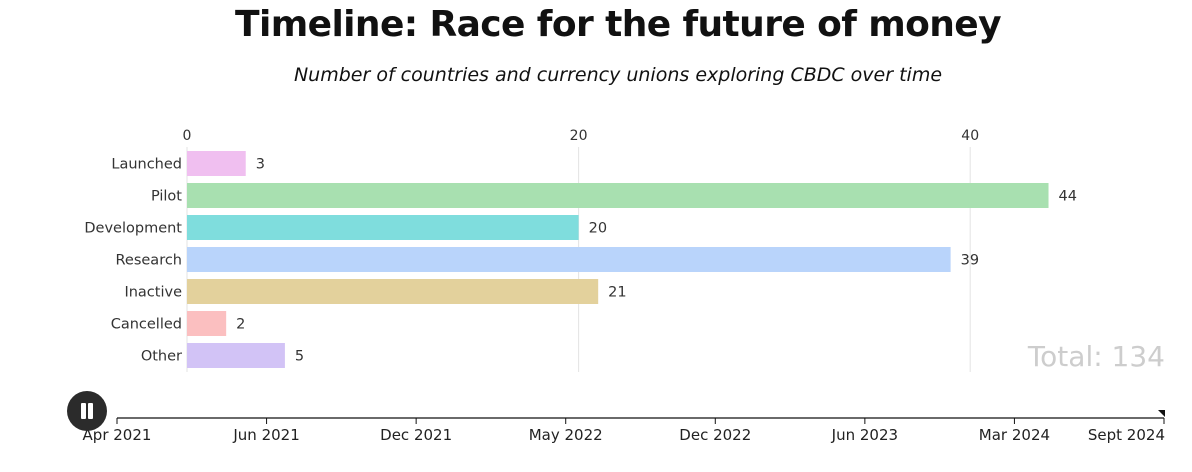  What do you see at coordinates (83, 411) in the screenshot?
I see `pause-icon` at bounding box center [83, 411].